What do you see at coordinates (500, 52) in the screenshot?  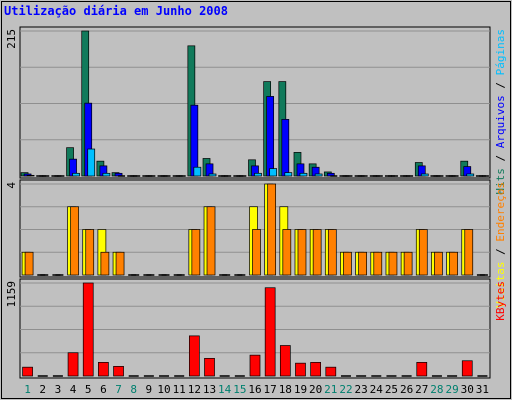 I see `legend-entry: Páginas` at bounding box center [500, 52].